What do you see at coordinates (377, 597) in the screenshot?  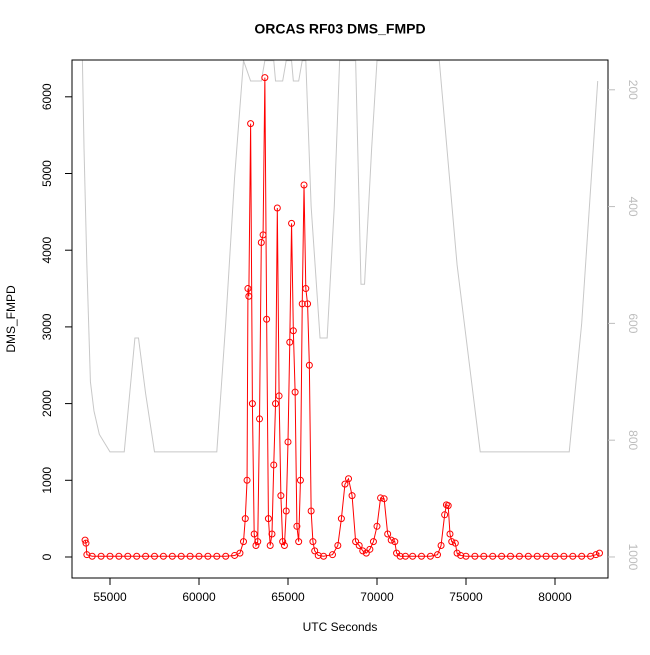 I see `x-tick-label: 70000` at bounding box center [377, 597].